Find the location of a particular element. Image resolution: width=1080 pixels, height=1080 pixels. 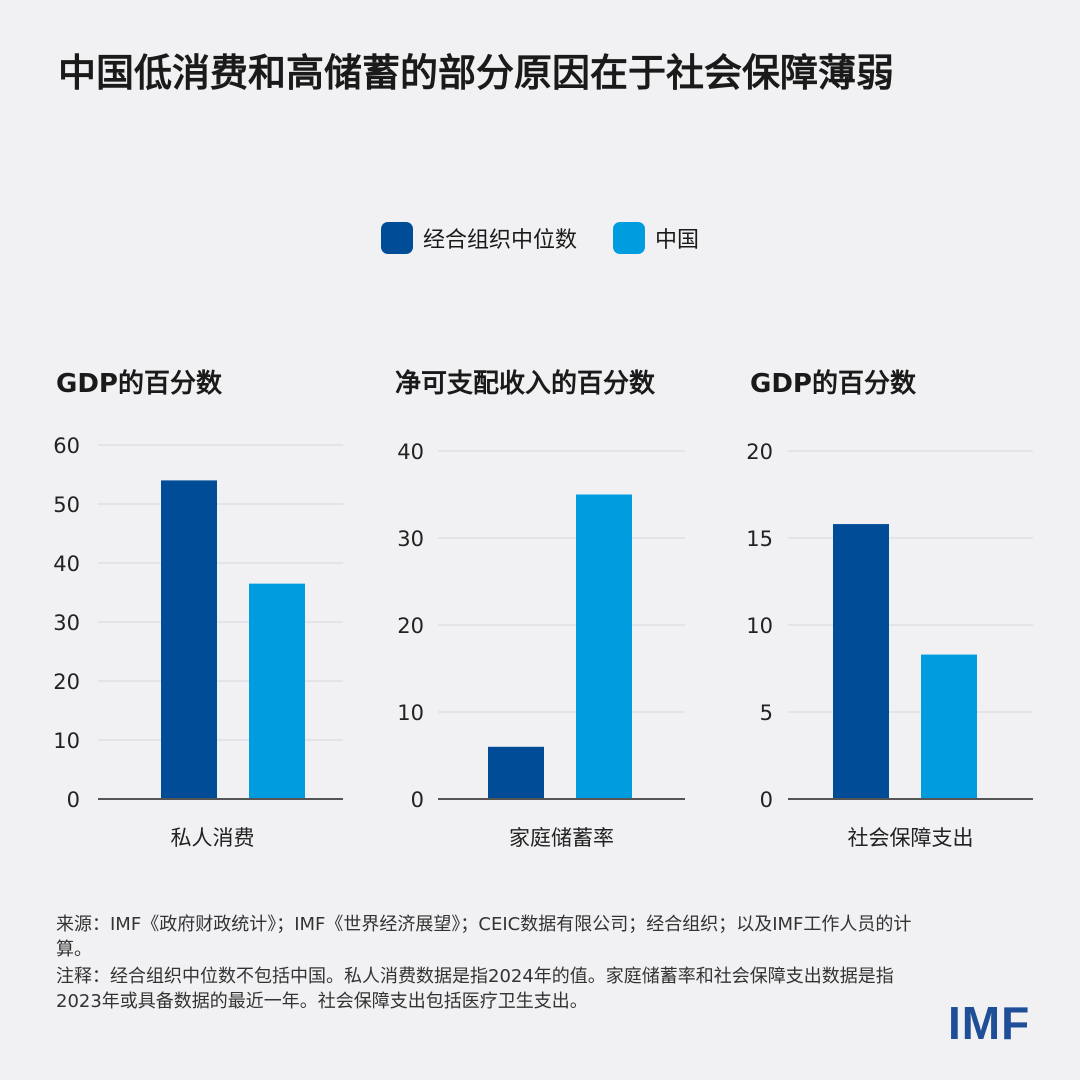

panel-title-savings: 净可支配收入的百分数 is located at coordinates (525, 384).